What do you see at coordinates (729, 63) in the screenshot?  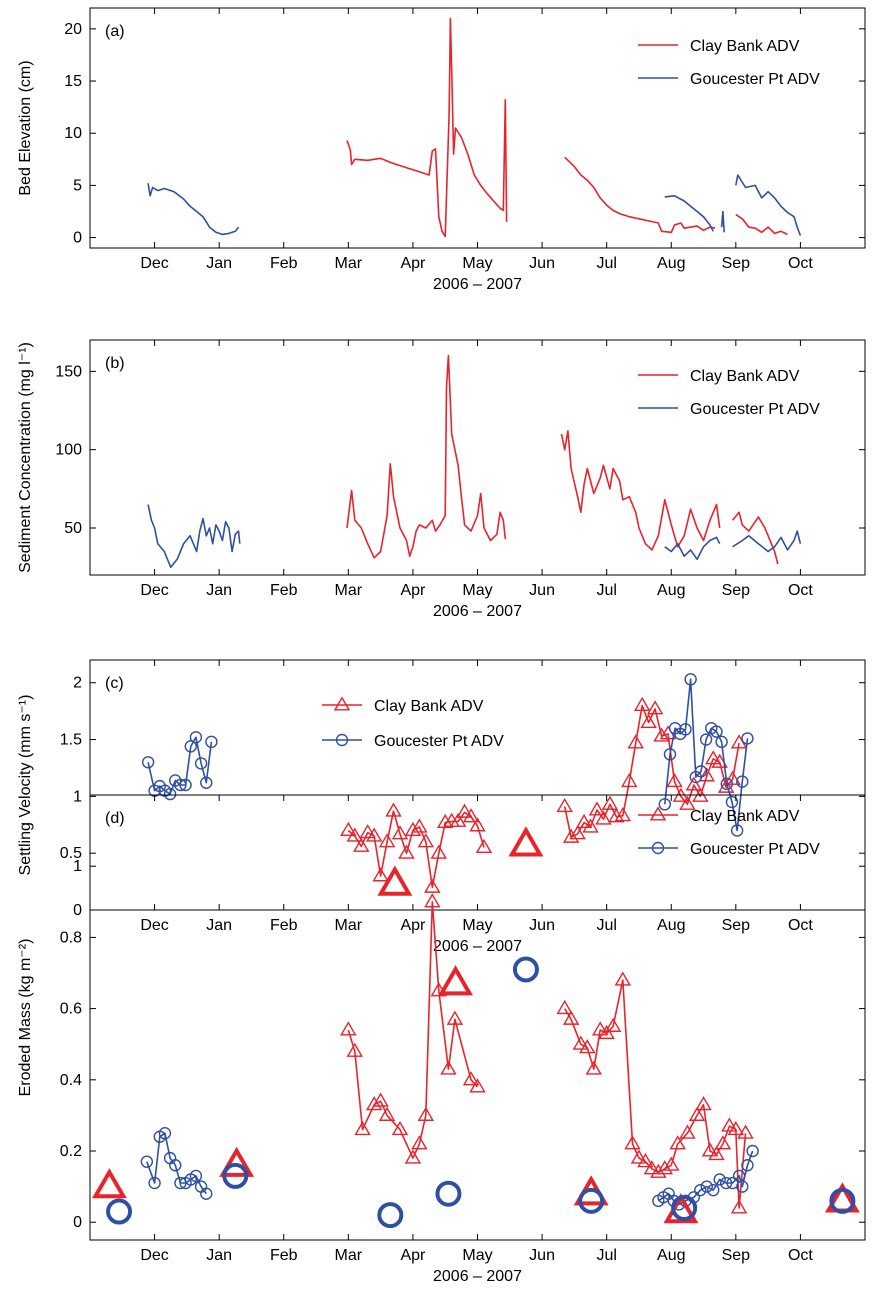 I see `legend: Clay Bank ADV Goucester Pt ADV` at bounding box center [729, 63].